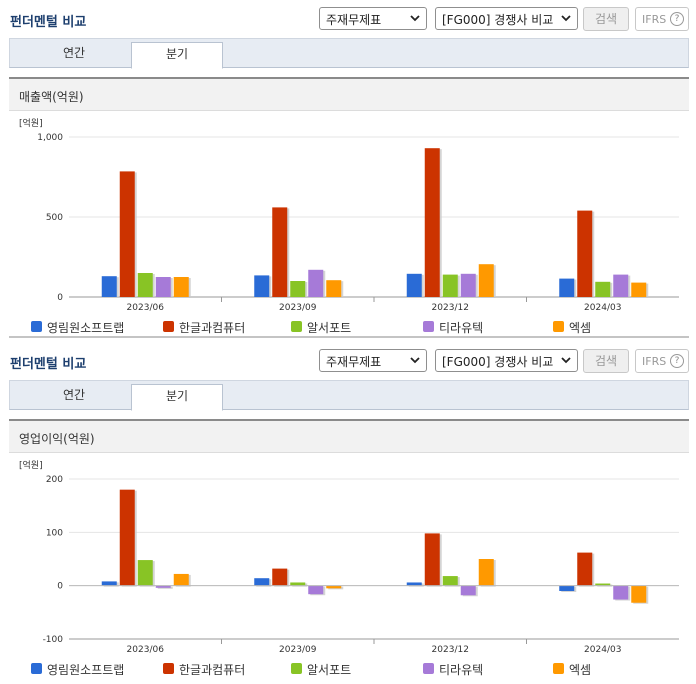 The image size is (696, 684). Describe the element at coordinates (585, 253) in the screenshot. I see `bar-한글과컴퓨터-2024-03` at that location.